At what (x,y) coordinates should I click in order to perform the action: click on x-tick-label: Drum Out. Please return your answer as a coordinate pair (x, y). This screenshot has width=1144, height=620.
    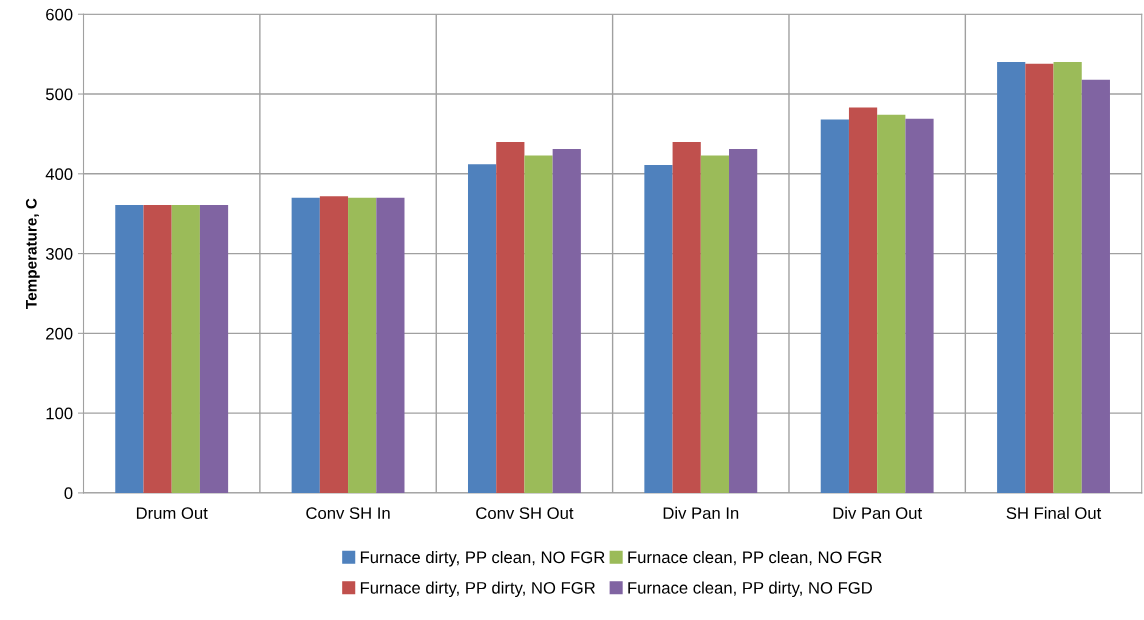
    Looking at the image, I should click on (172, 513).